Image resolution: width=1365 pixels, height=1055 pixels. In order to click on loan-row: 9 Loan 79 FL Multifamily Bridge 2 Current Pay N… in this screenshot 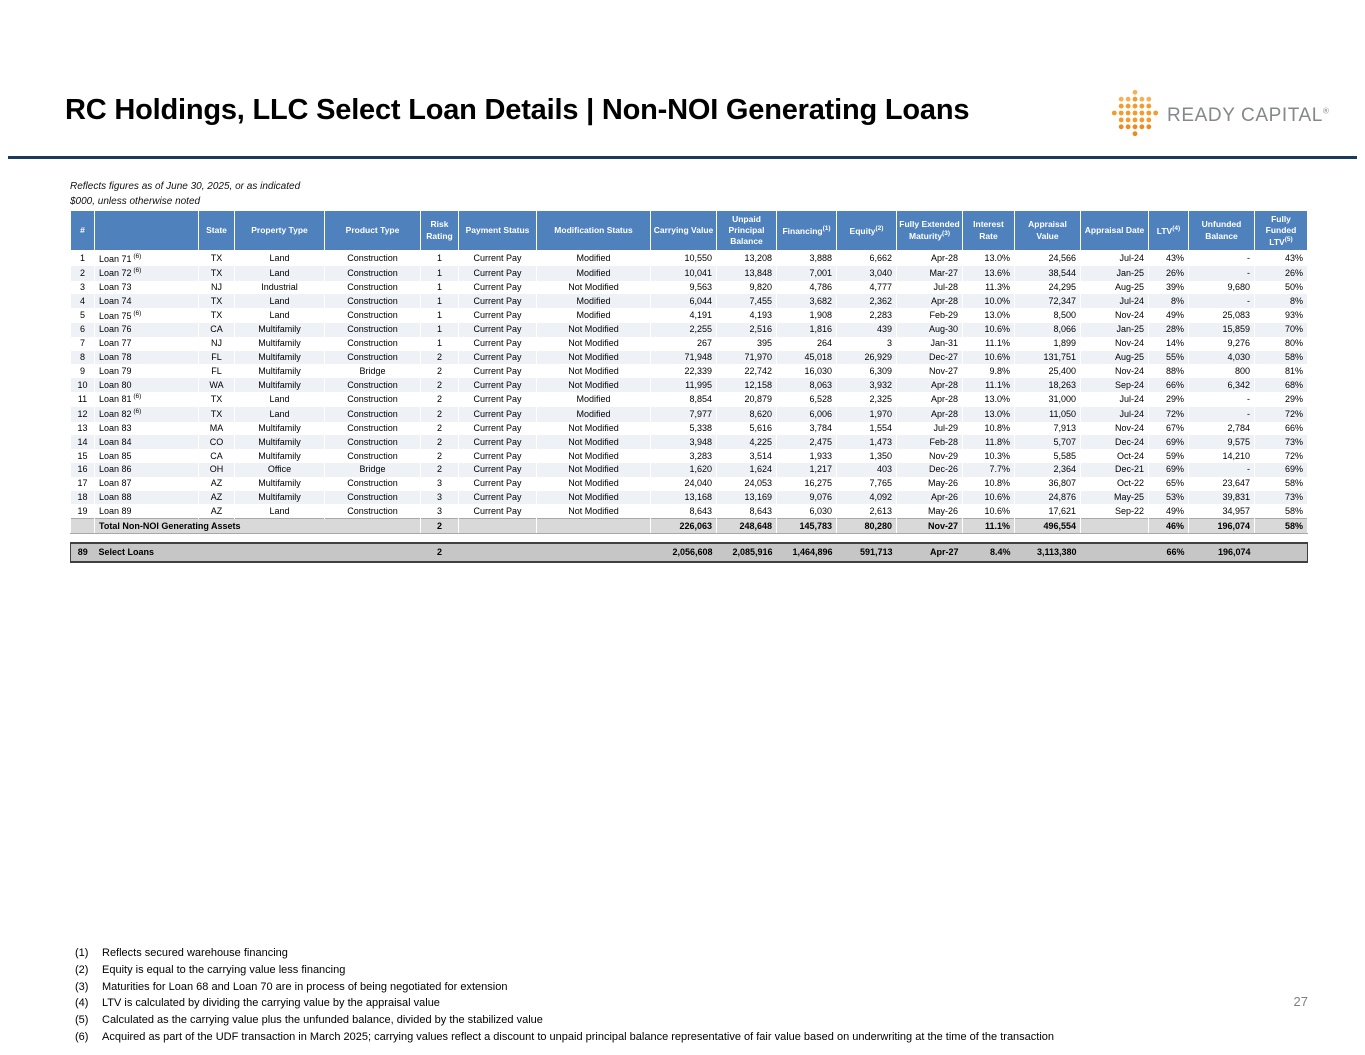, I will do `click(689, 371)`.